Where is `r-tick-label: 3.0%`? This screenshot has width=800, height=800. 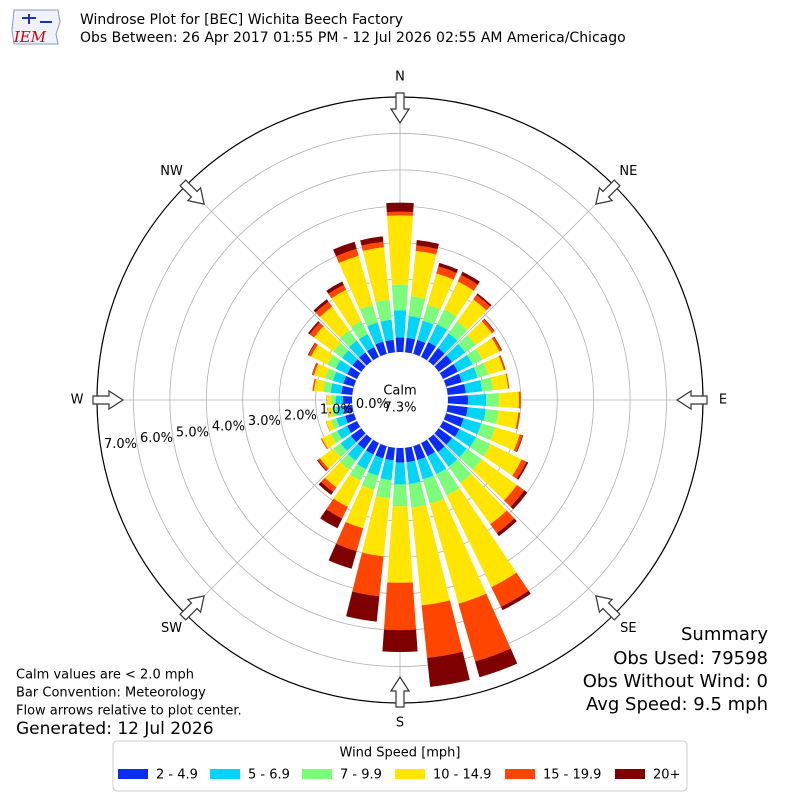 r-tick-label: 3.0% is located at coordinates (264, 421).